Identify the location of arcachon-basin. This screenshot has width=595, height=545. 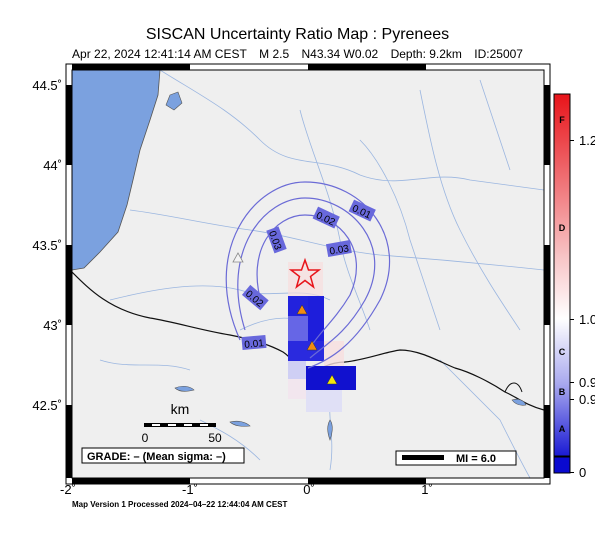
(174, 101).